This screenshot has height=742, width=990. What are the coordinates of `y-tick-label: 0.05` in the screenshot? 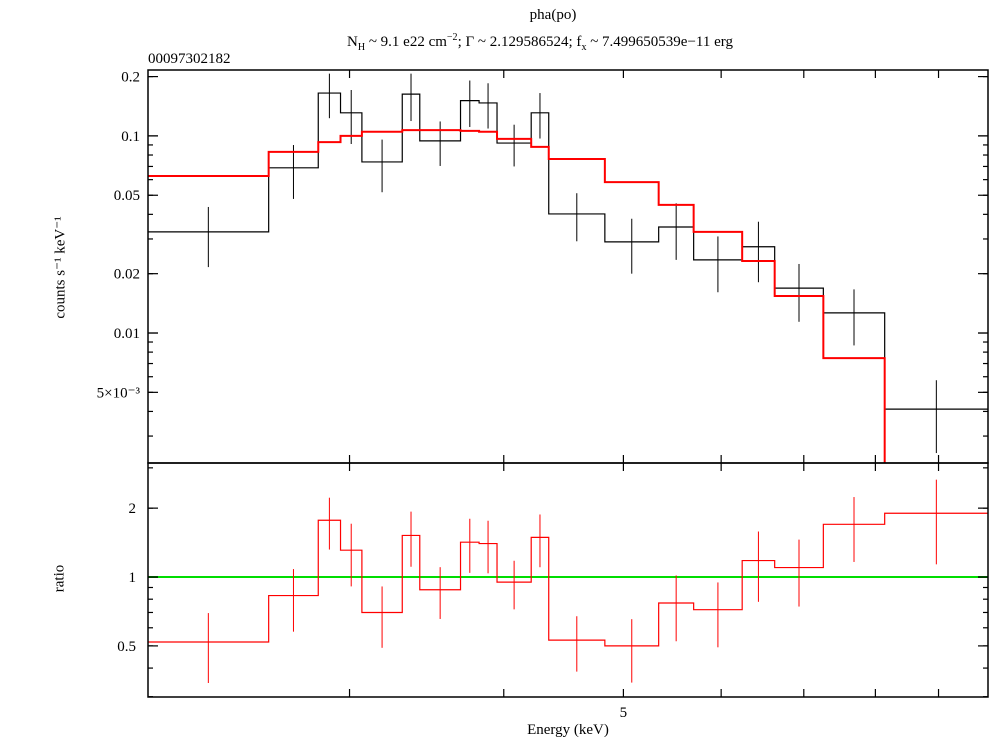 It's located at (127, 196).